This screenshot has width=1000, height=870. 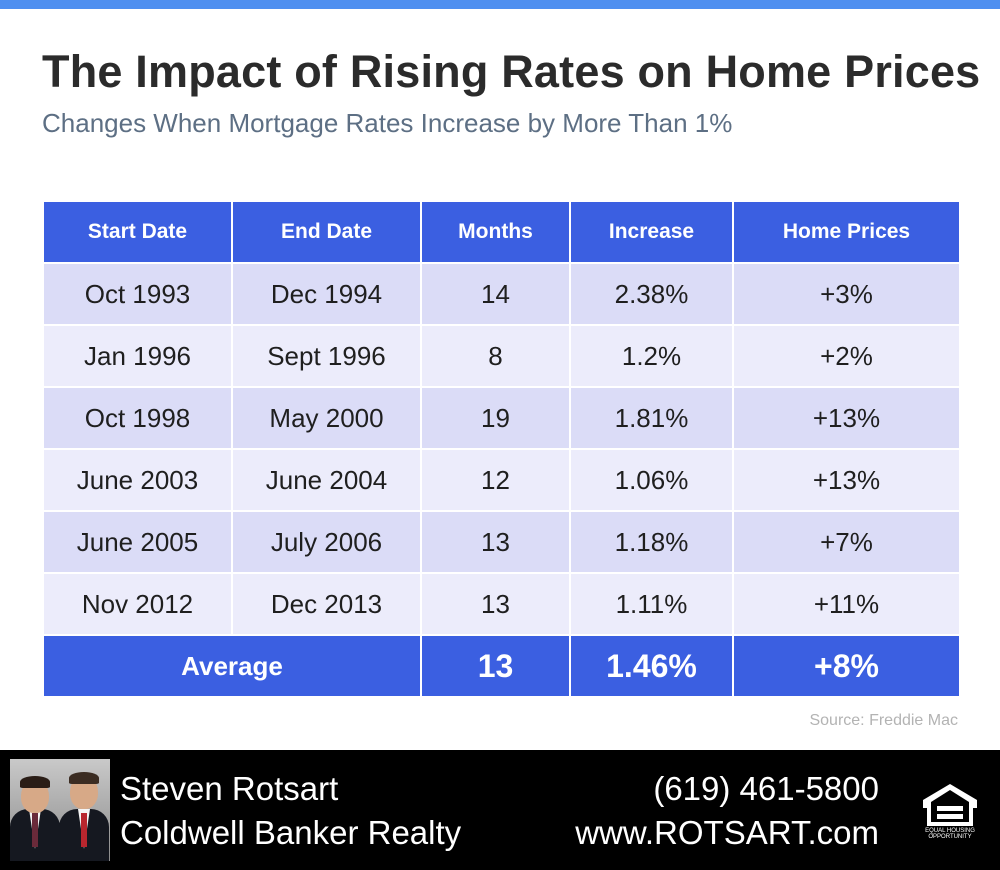 I want to click on cell-home-prices: +7%, so click(x=846, y=542).